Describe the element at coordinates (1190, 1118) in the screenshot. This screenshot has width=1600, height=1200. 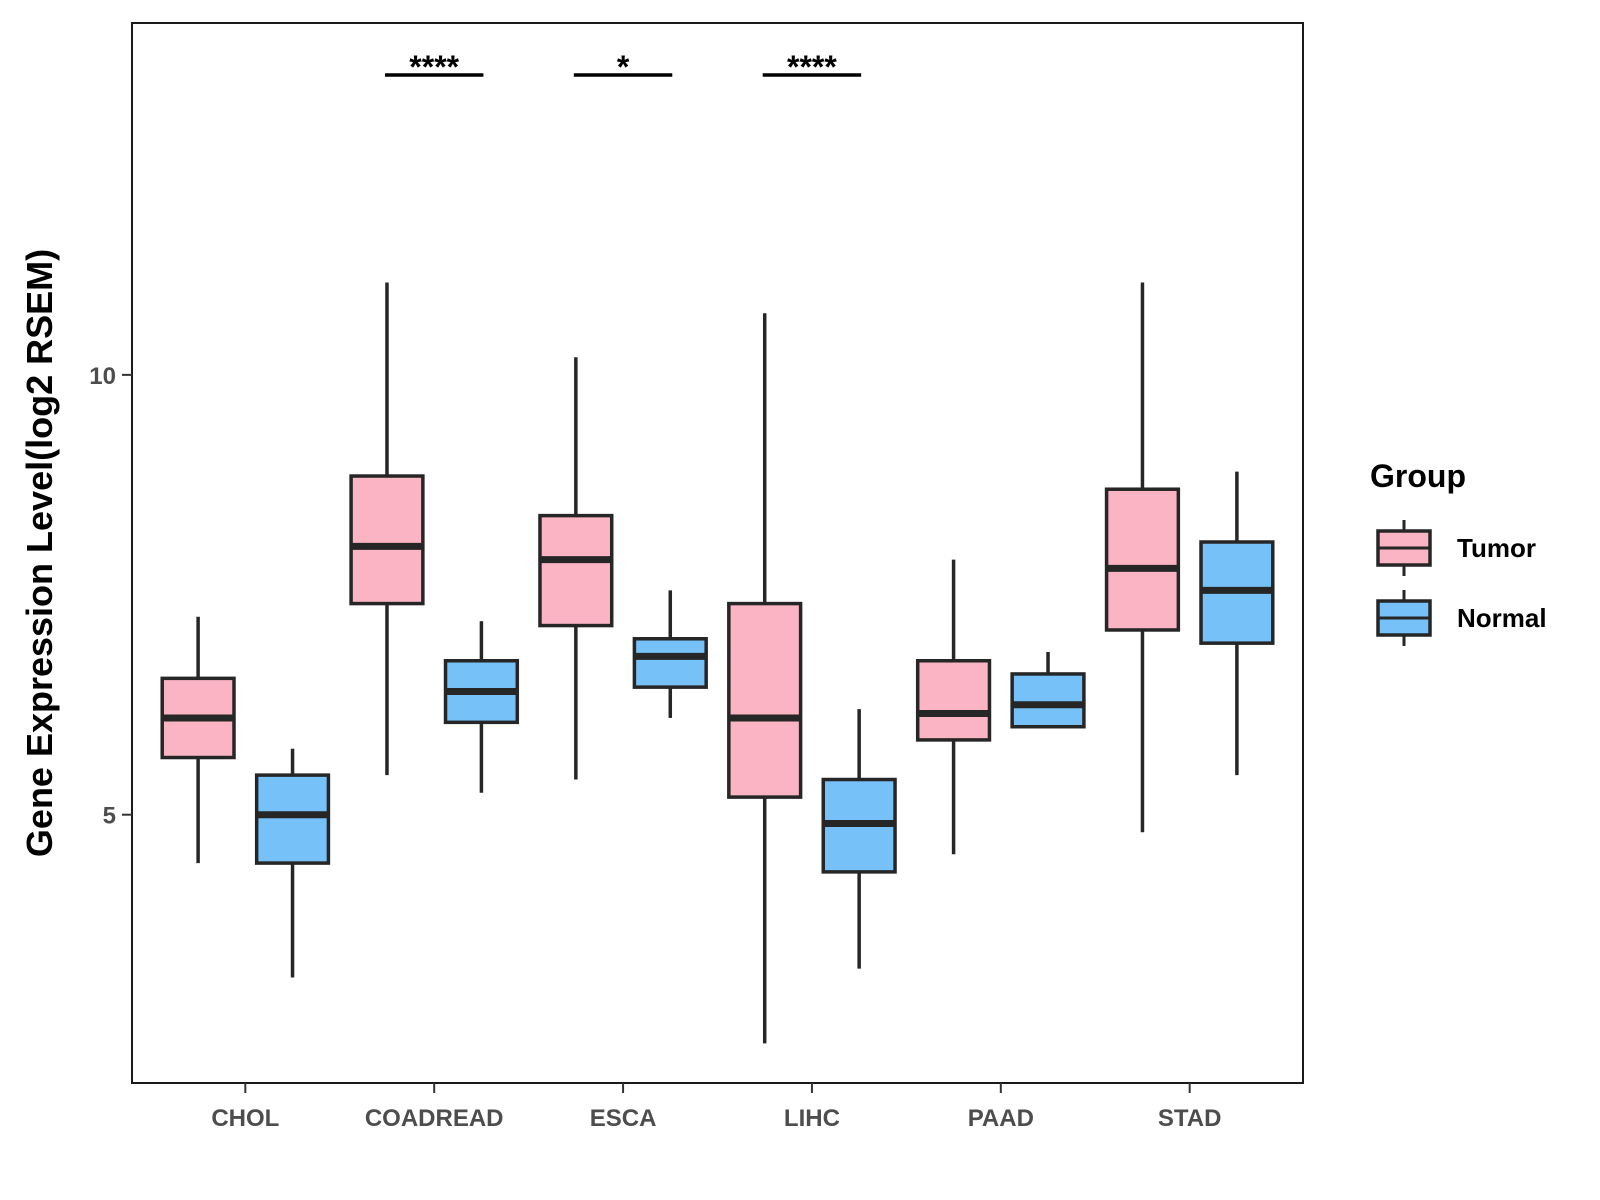
I see `x-tick-label-stad: STAD` at that location.